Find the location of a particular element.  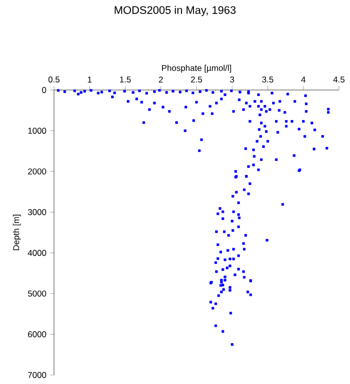

y-tick-label: 5000 is located at coordinates (37, 293).